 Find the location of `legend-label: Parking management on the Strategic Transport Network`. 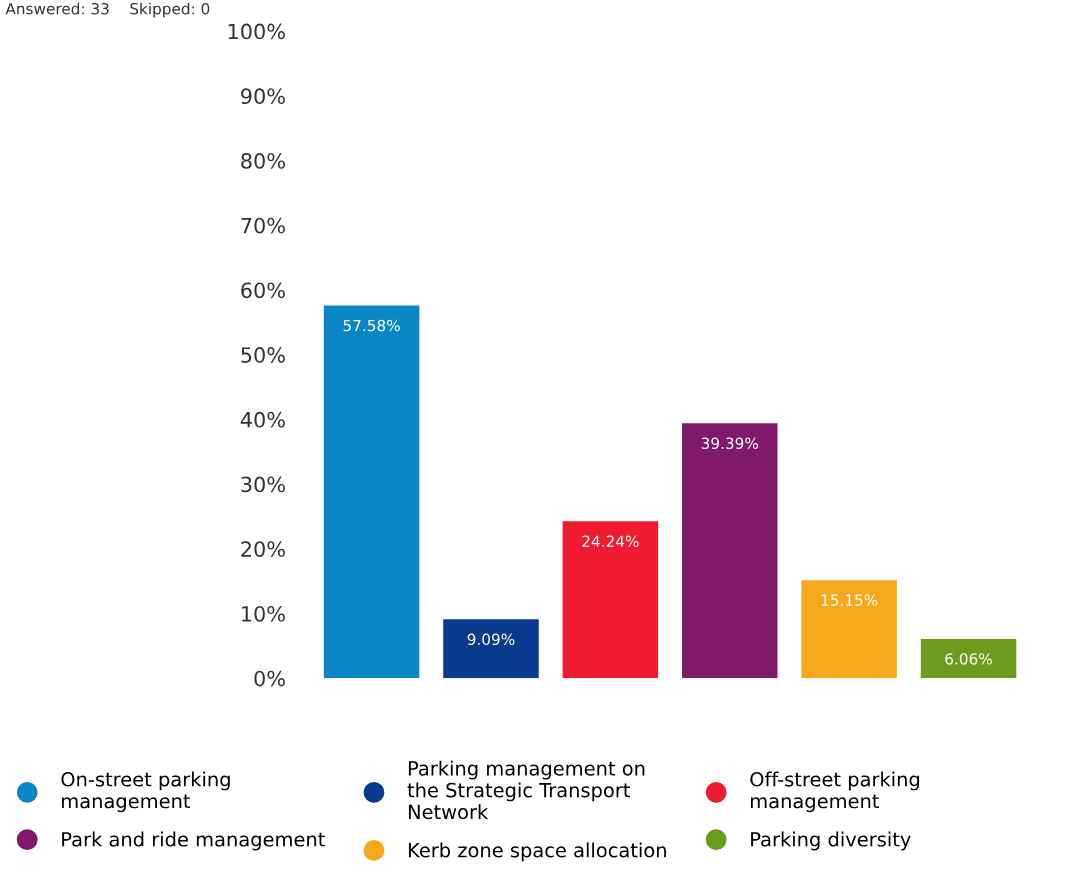

legend-label: Parking management on the Strategic Transport Network is located at coordinates (526, 790).